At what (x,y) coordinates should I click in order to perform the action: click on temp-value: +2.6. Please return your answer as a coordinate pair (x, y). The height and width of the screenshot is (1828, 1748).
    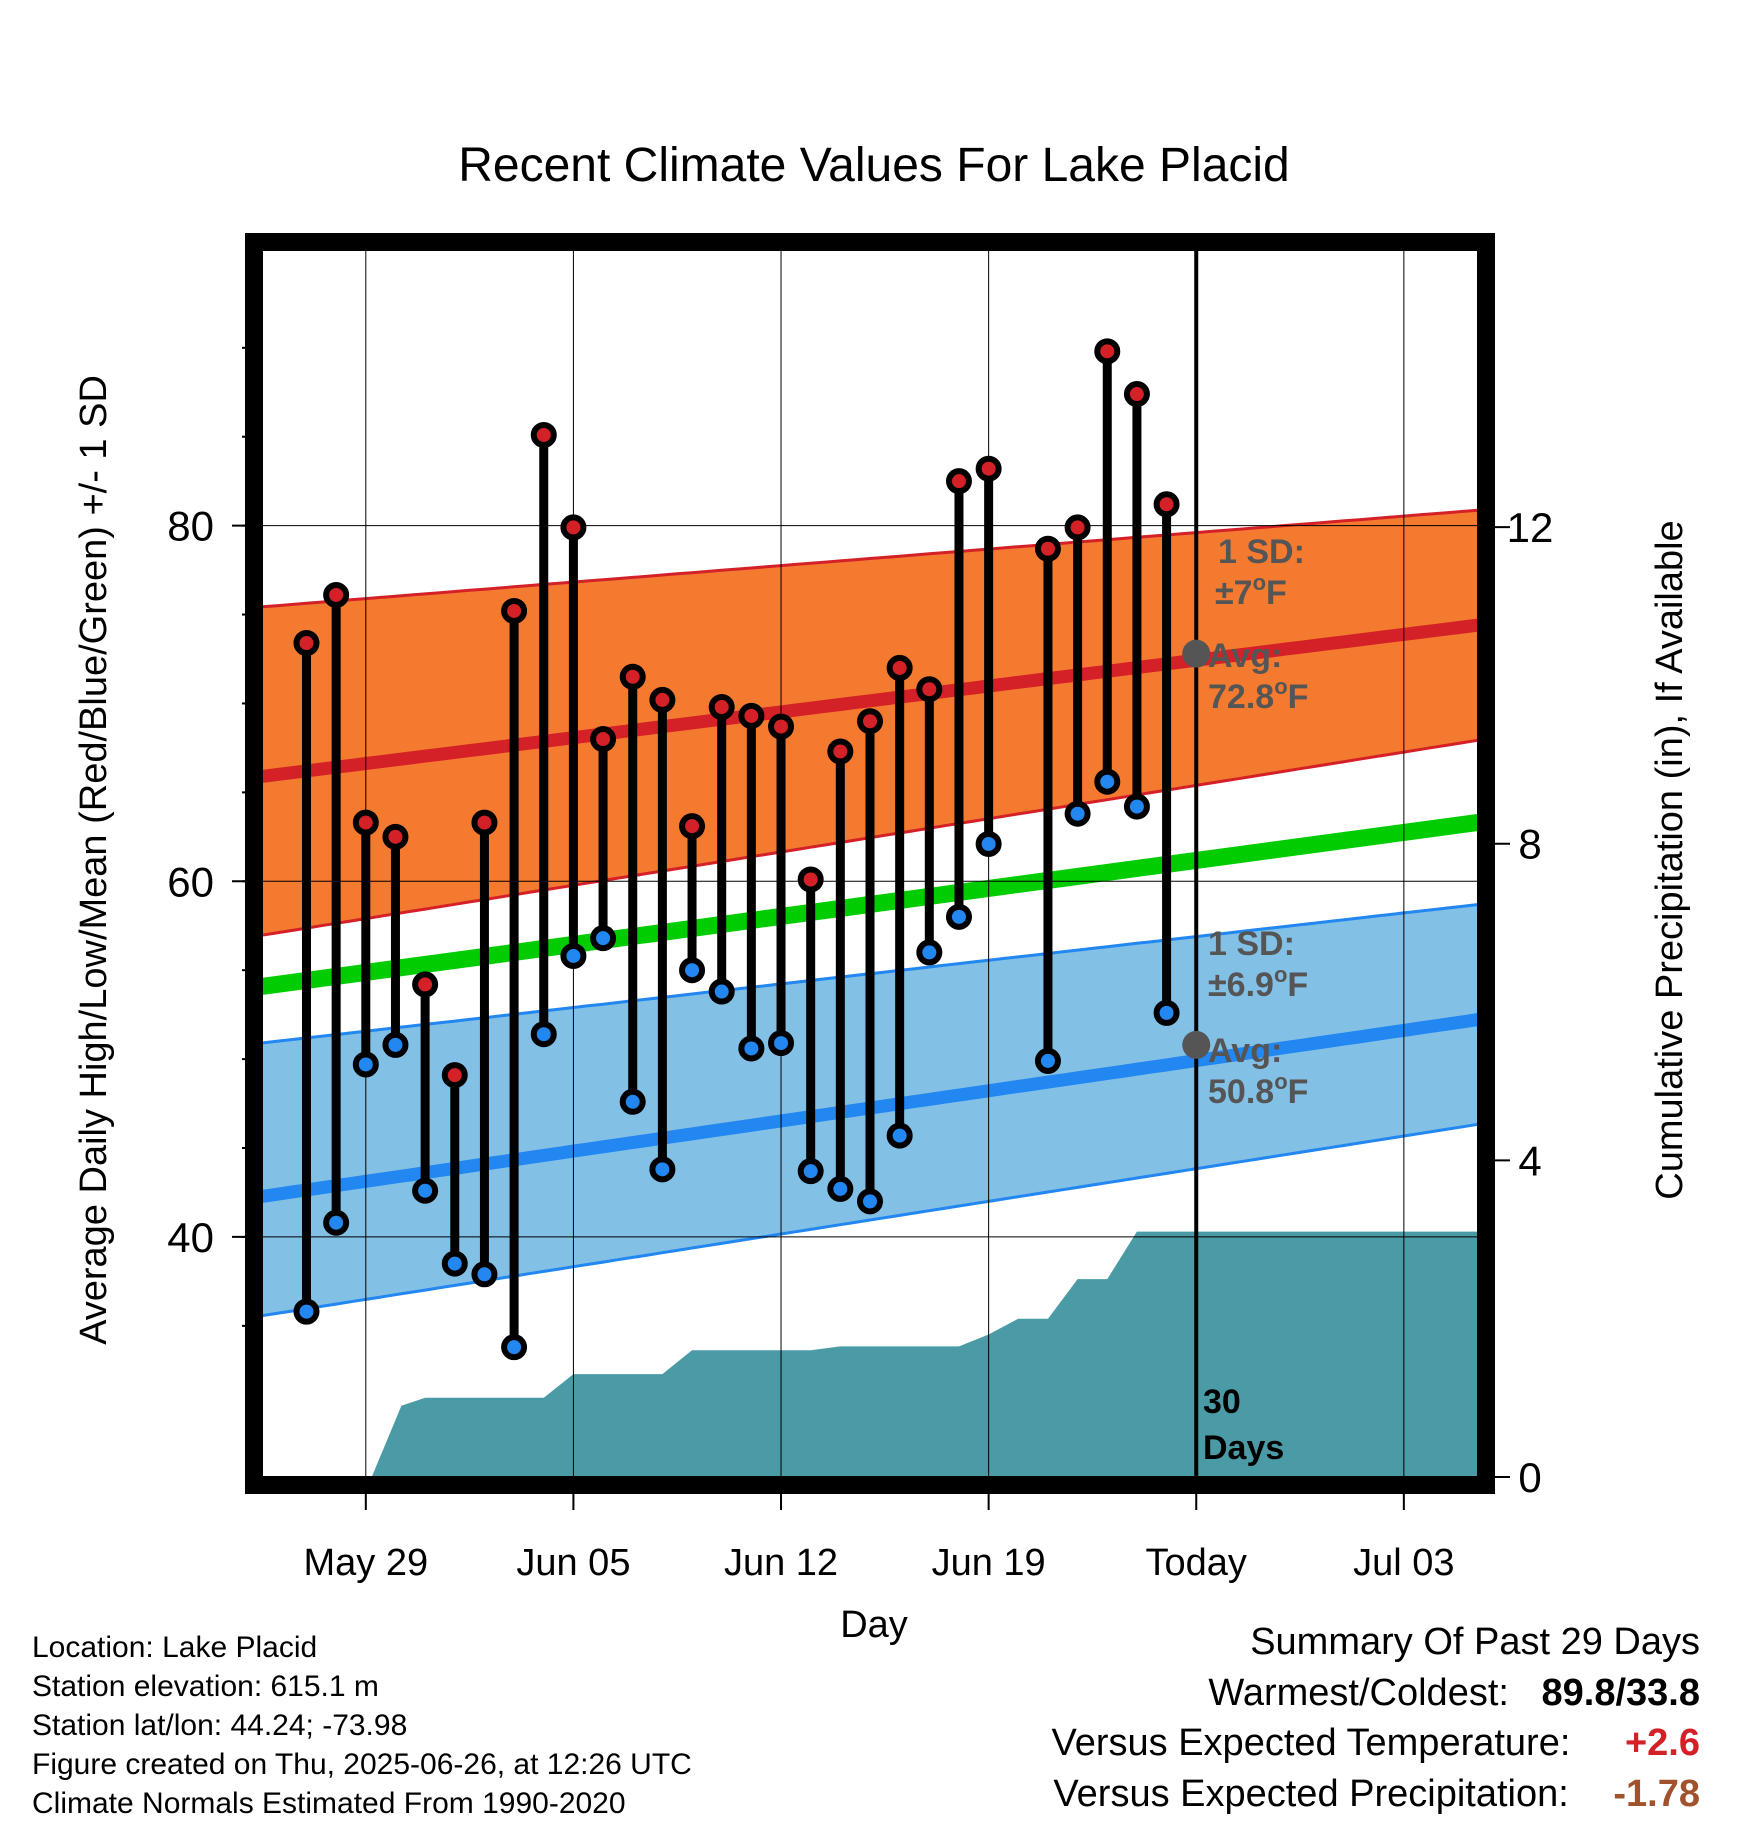
    Looking at the image, I should click on (1662, 1743).